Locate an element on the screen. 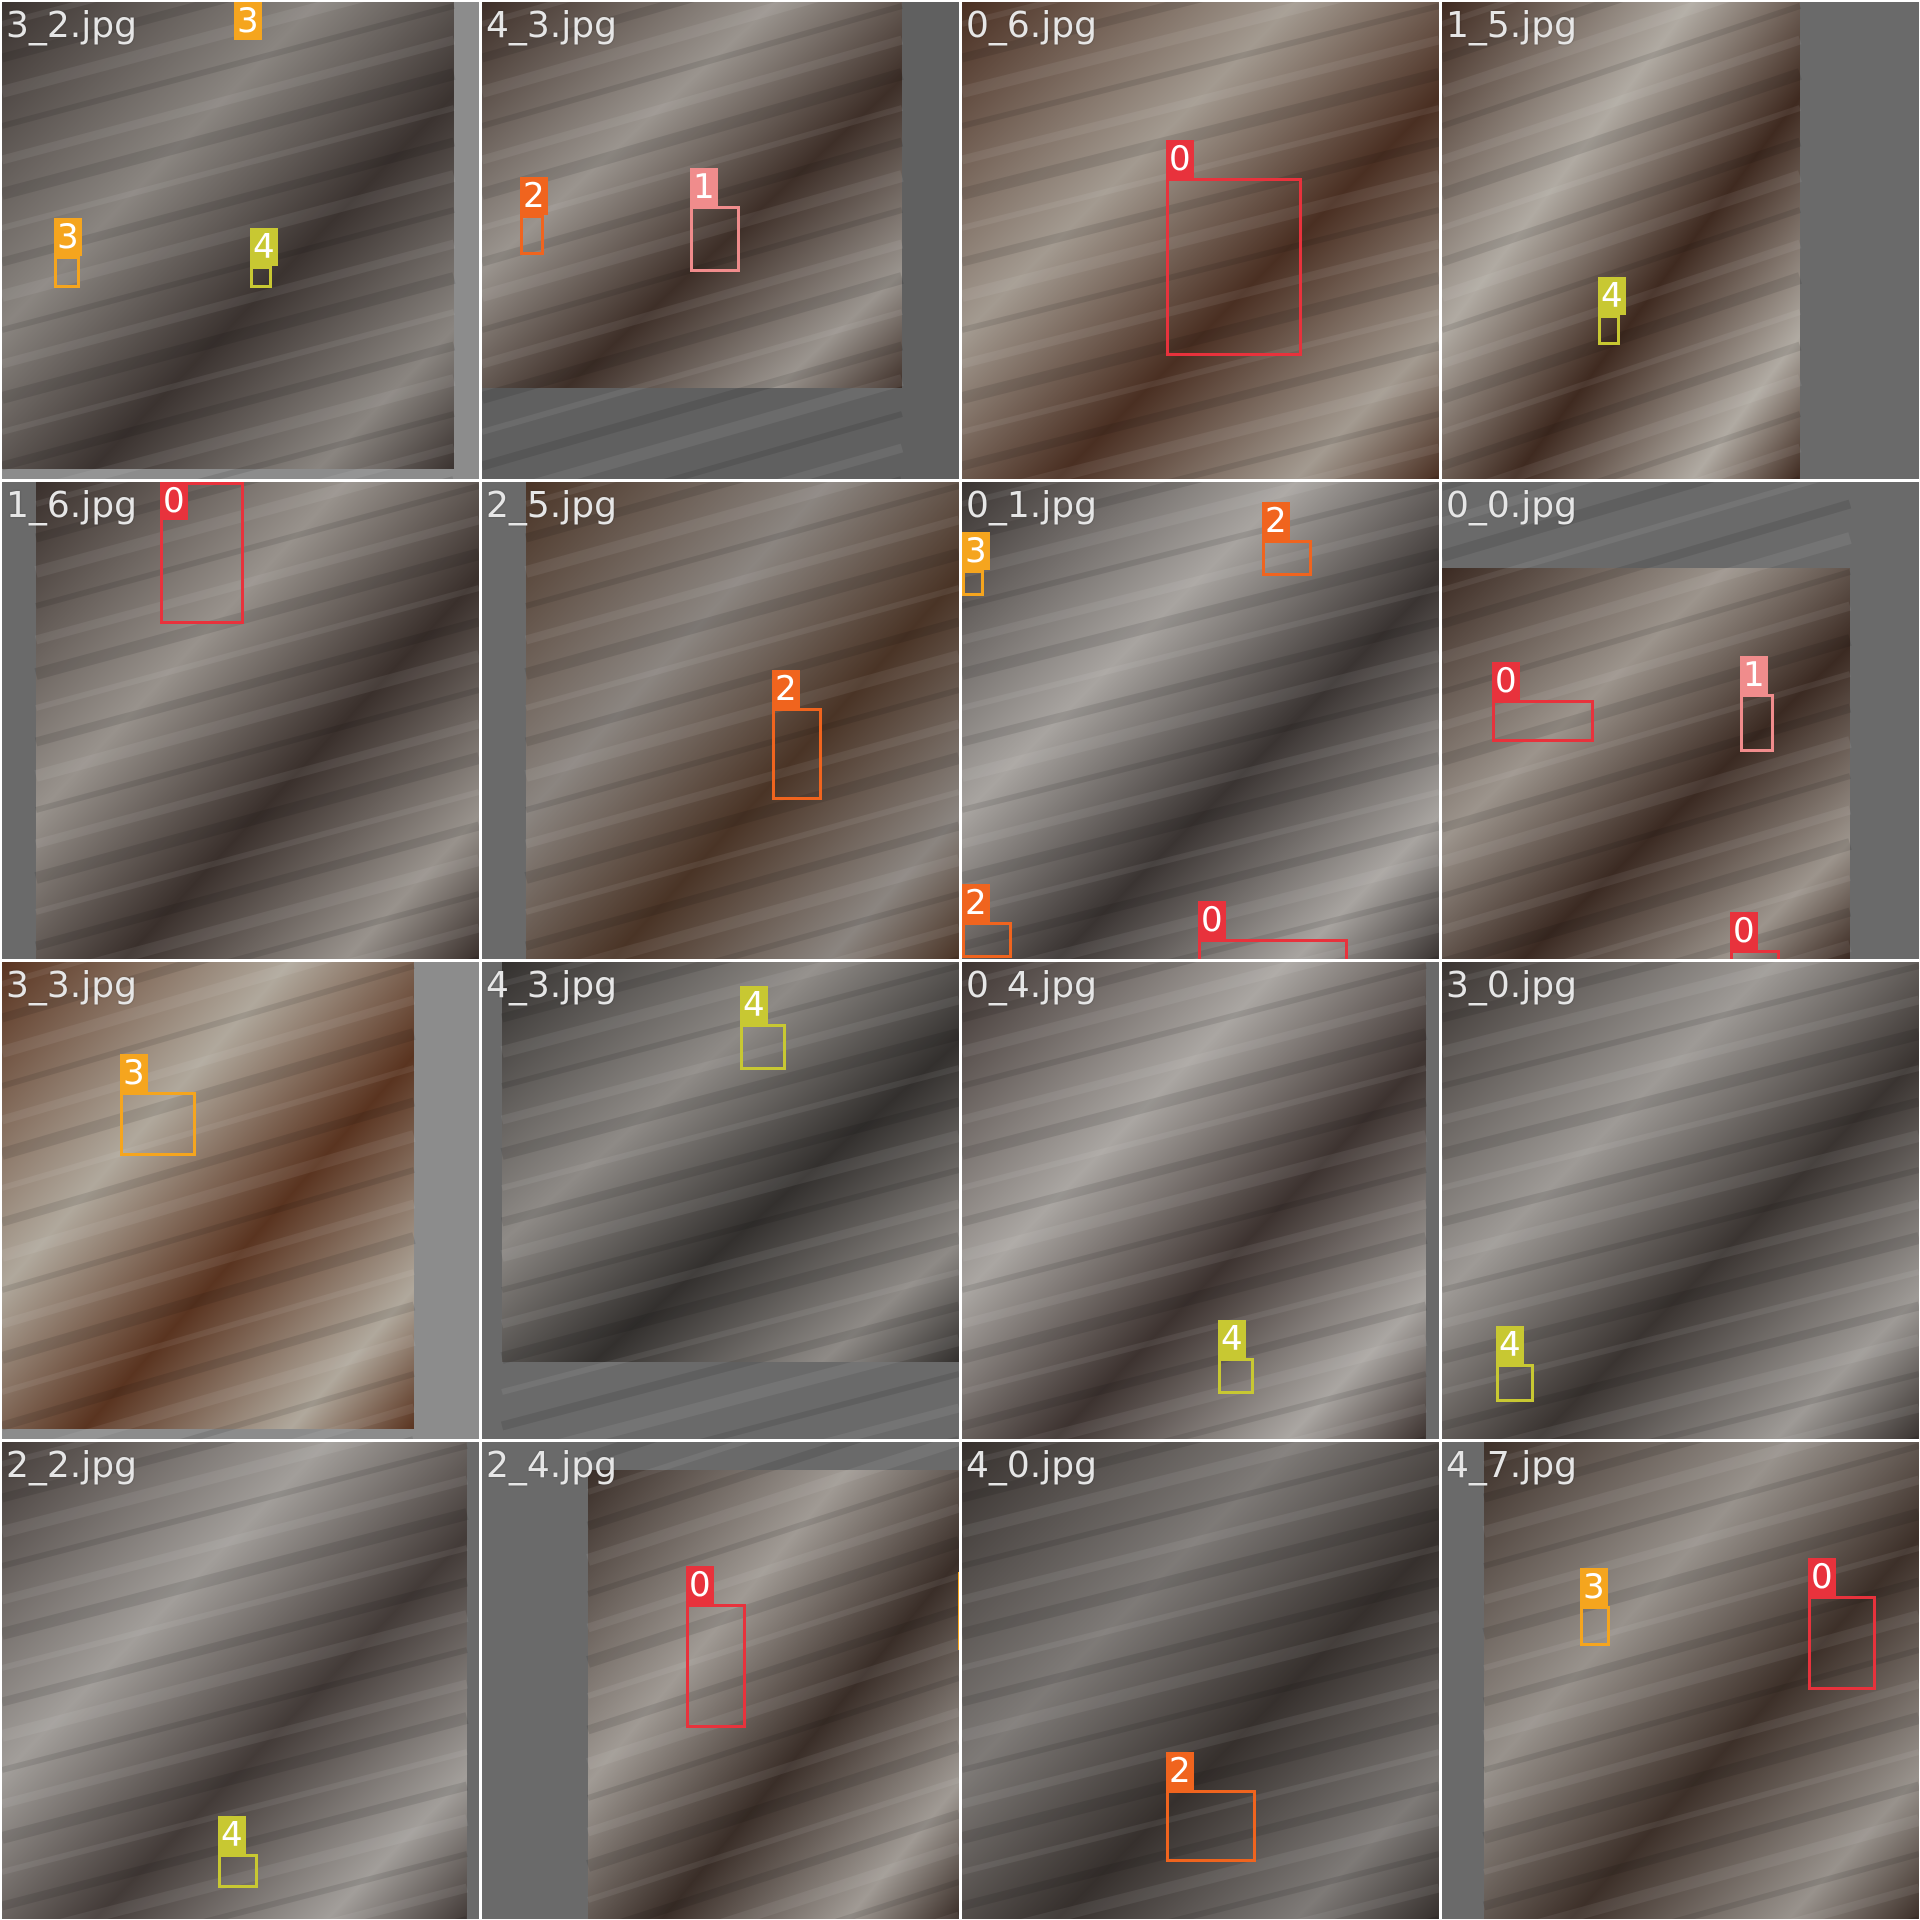 This screenshot has width=1920, height=1920. tile-filename: 0_0.jpg is located at coordinates (1511, 505).